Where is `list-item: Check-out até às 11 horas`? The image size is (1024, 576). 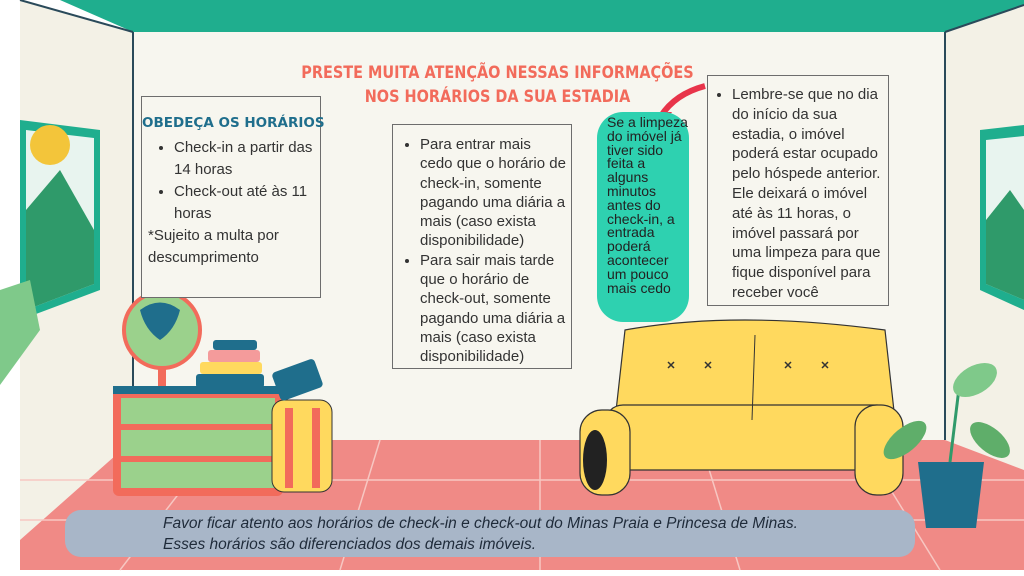 list-item: Check-out até às 11 horas is located at coordinates (247, 203).